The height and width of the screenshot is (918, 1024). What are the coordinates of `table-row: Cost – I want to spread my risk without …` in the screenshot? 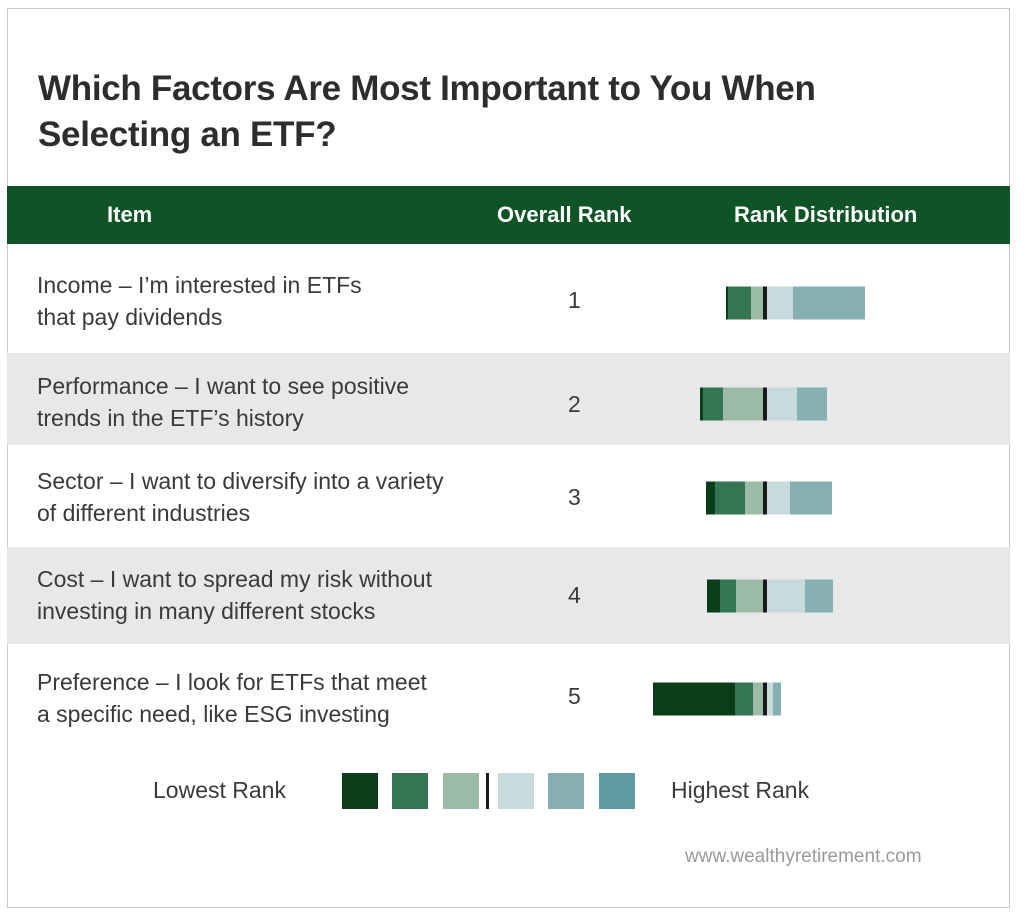 It's located at (508, 595).